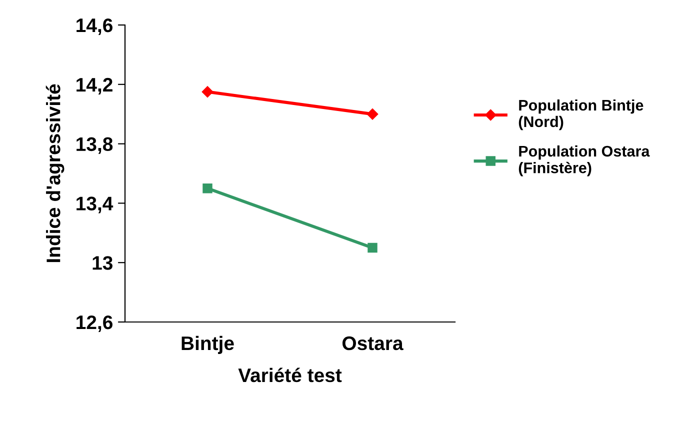  I want to click on legend-label: Population Bintje (Nord), so click(581, 114).